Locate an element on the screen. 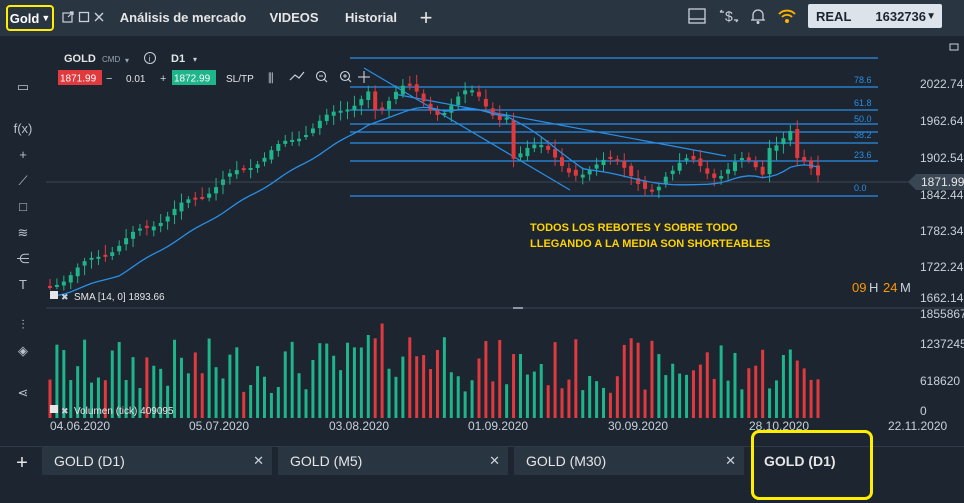  indicators-icon: ⫶ is located at coordinates (23, 324).